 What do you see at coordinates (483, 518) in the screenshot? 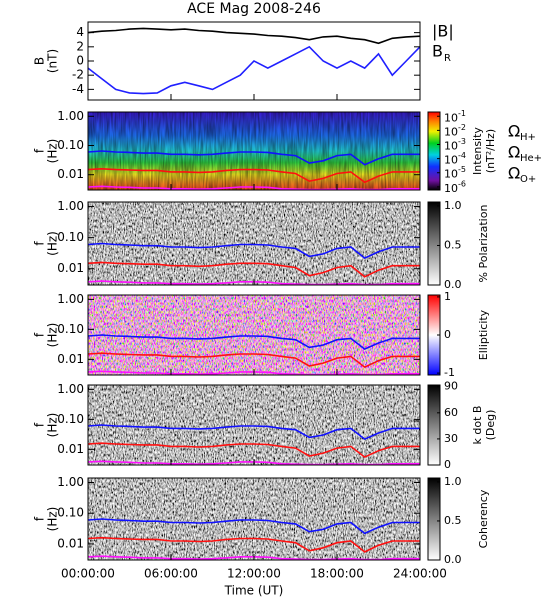
I see `colorbar-label: Coherency` at bounding box center [483, 518].